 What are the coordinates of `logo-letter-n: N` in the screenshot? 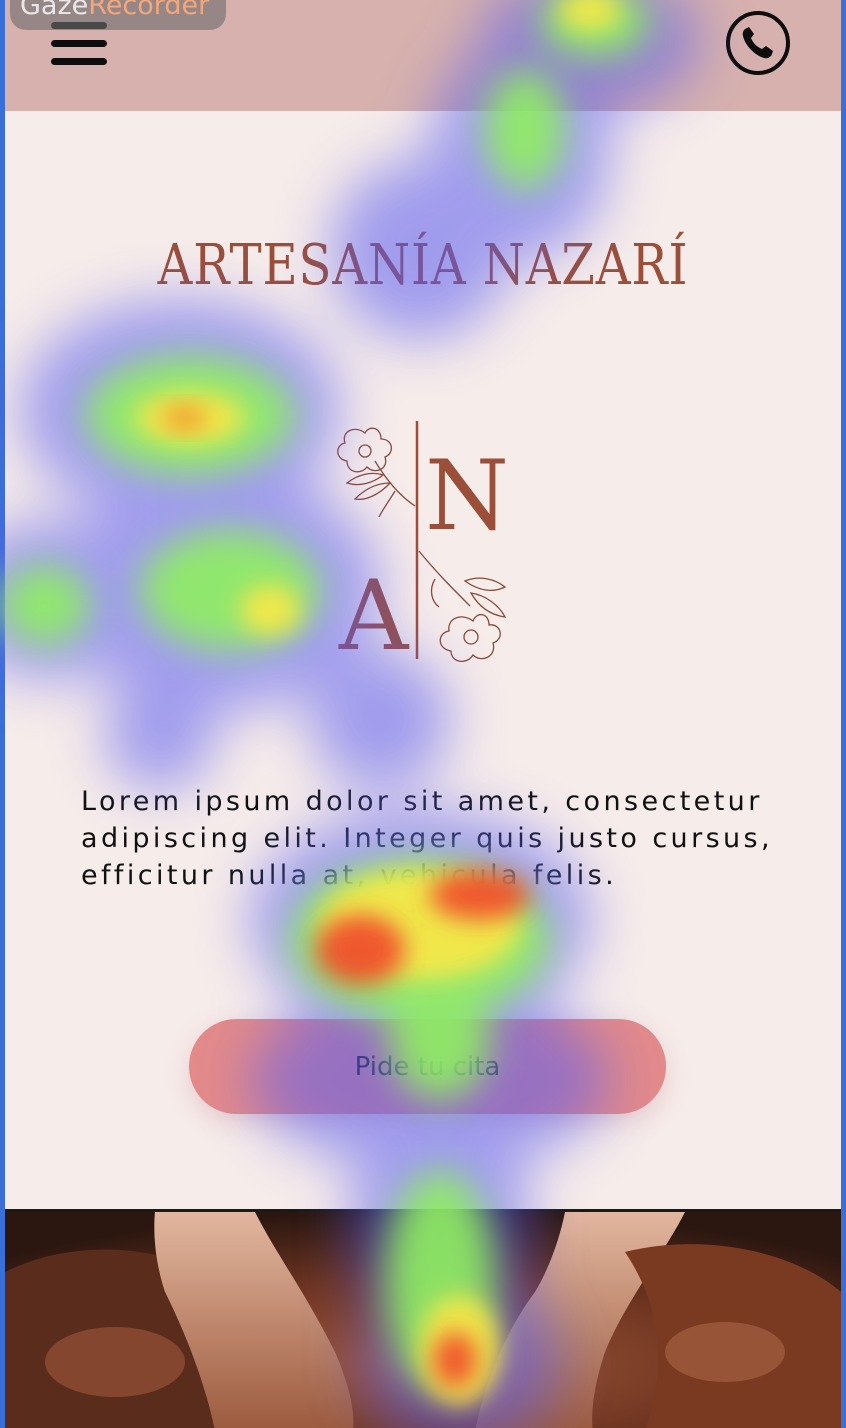 It's located at (467, 496).